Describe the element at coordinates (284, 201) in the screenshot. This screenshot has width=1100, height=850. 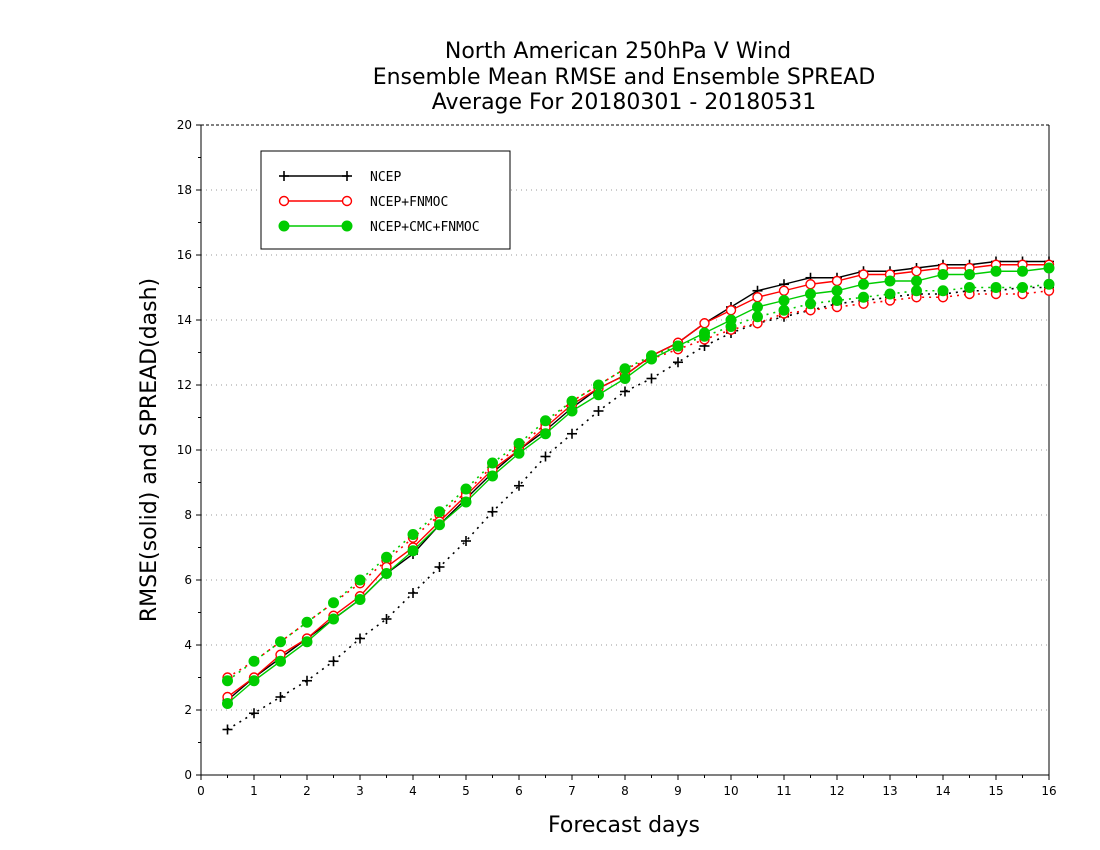
I see `legend-marker-start-ncep-fnmoc` at that location.